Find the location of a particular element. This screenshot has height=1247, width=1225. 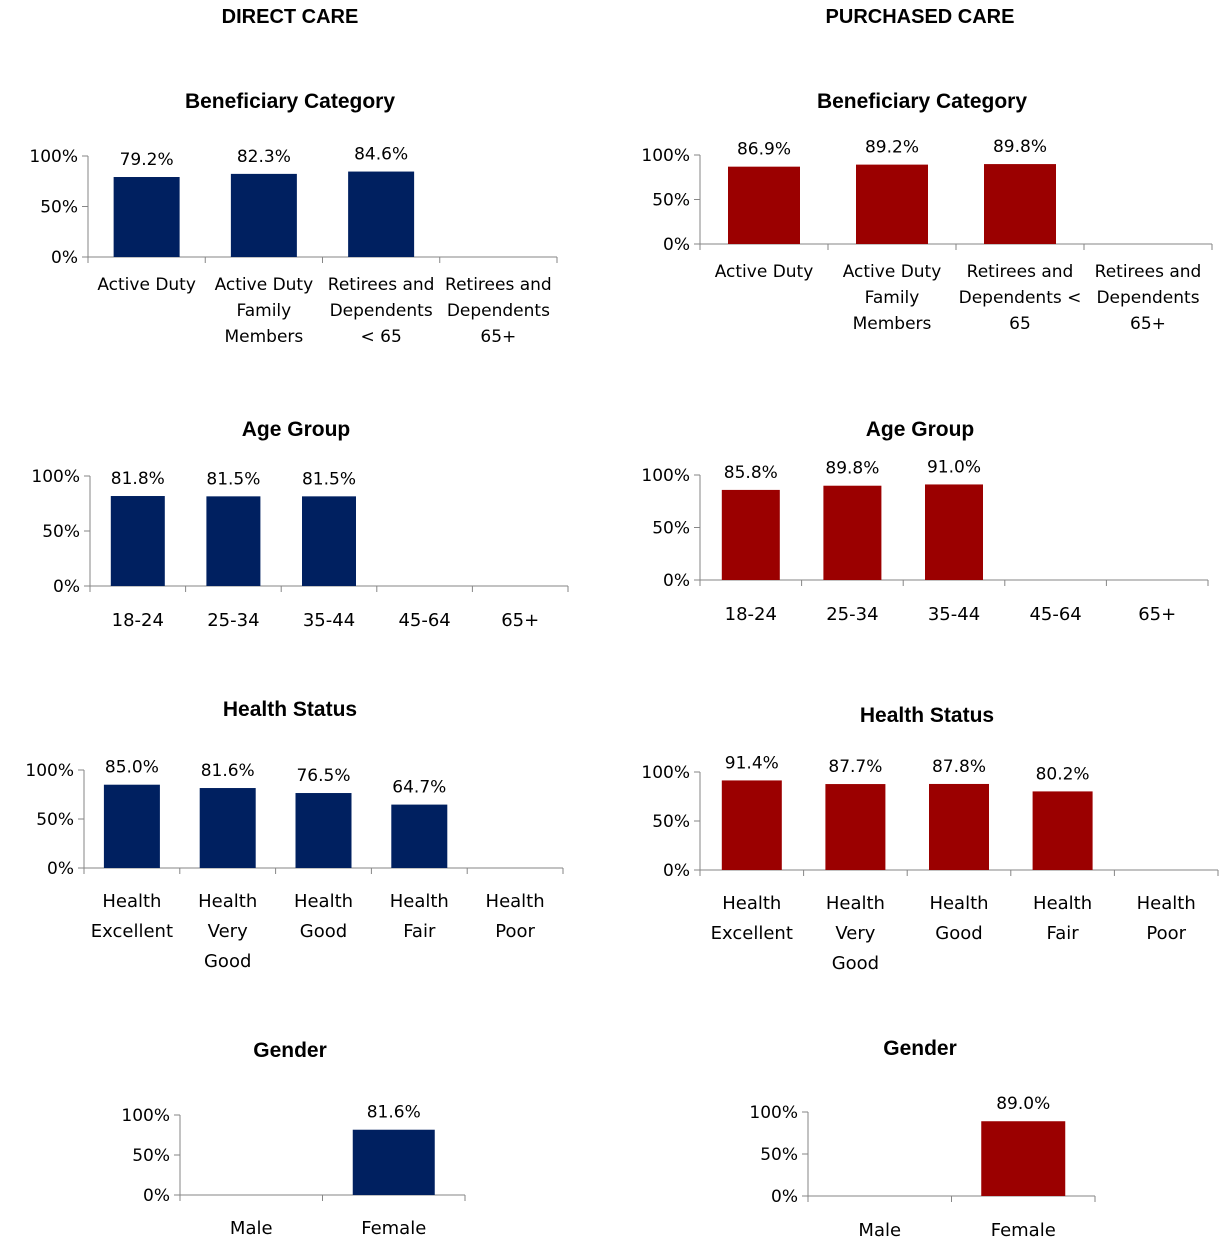

pc-age-bar is located at coordinates (750, 534).